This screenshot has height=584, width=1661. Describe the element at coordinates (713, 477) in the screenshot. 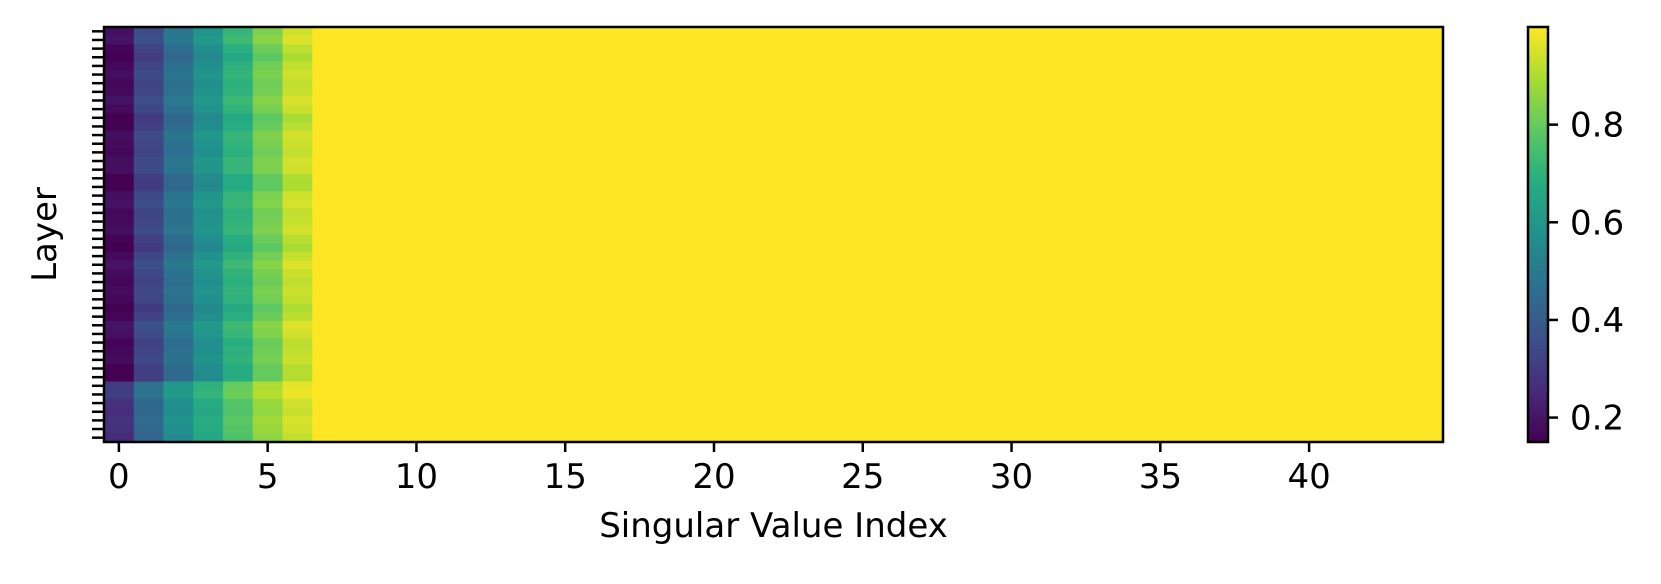

I see `x-tick-label: 20` at that location.